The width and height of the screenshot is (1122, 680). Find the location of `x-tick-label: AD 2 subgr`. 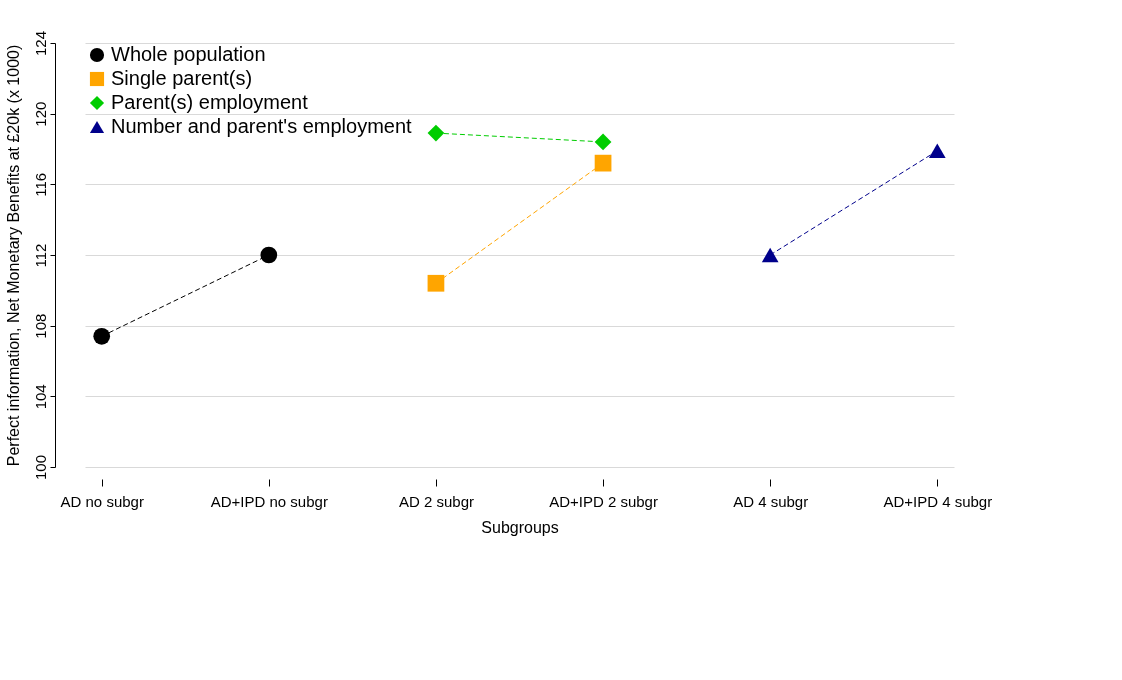

x-tick-label: AD 2 subgr is located at coordinates (436, 501).